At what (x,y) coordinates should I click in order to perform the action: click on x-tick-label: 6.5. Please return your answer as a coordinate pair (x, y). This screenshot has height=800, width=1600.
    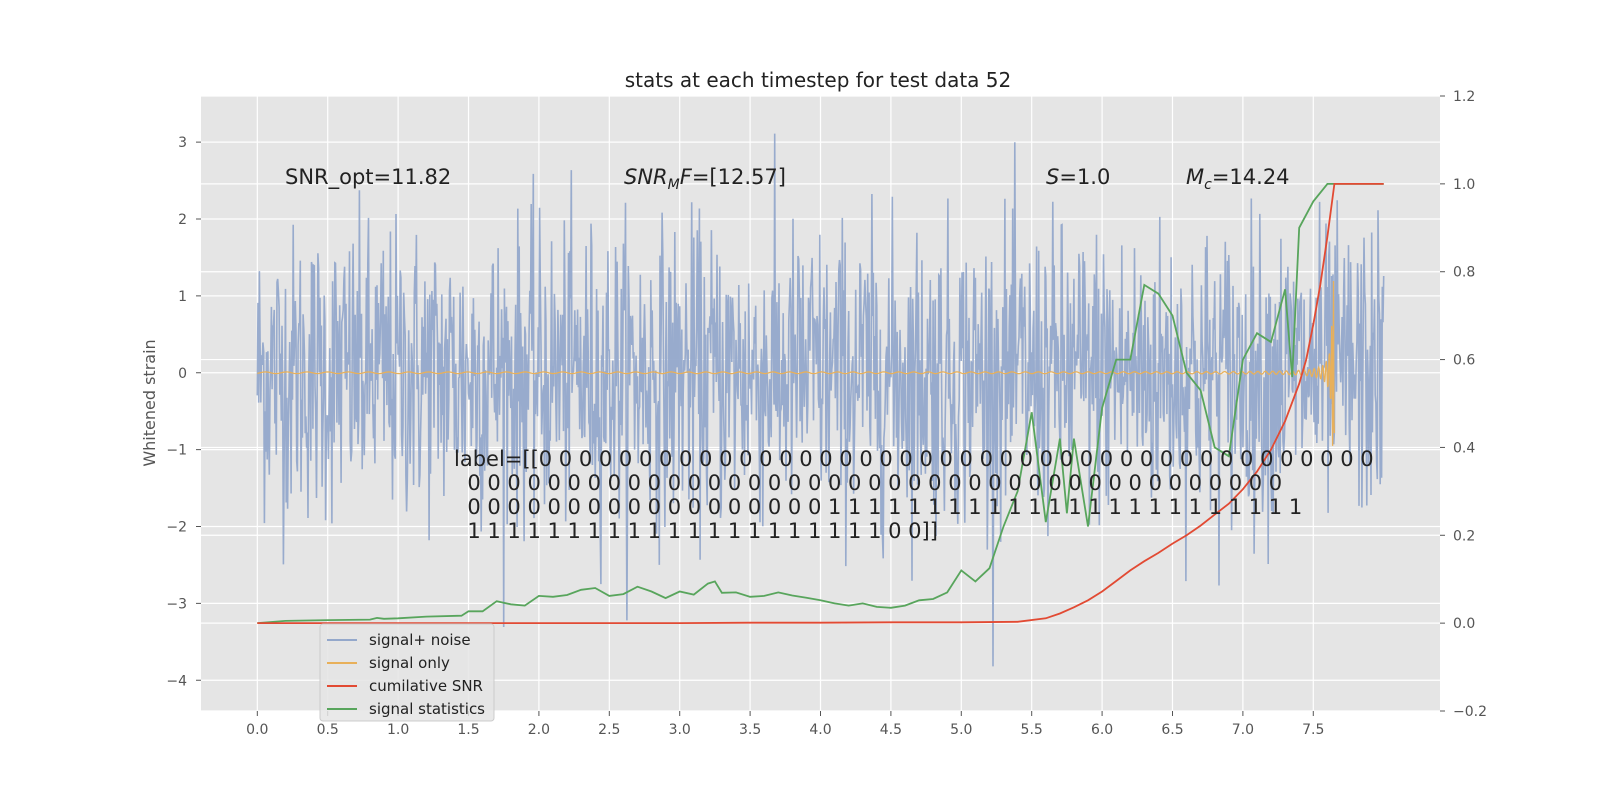
    Looking at the image, I should click on (1172, 730).